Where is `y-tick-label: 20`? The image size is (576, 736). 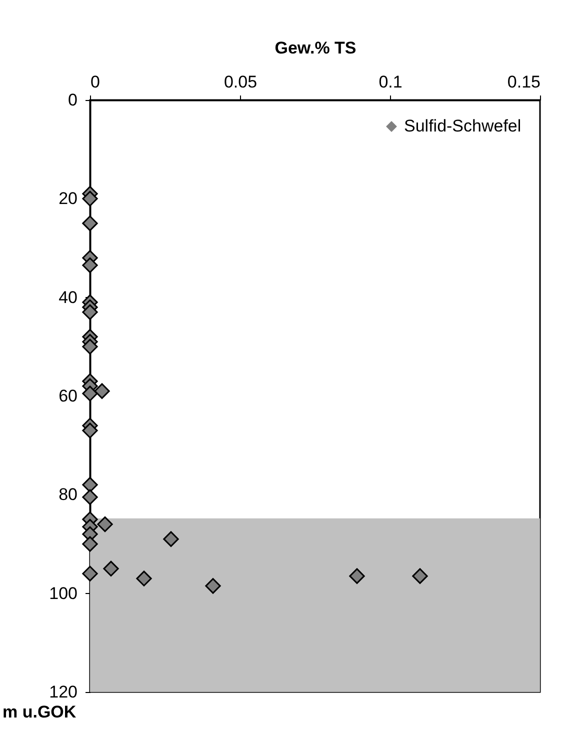
y-tick-label: 20 is located at coordinates (68, 198).